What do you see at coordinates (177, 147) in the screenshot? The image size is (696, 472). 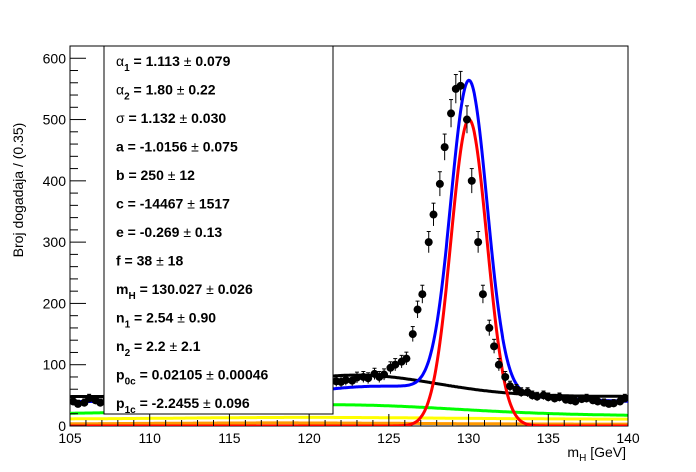 I see `fit-parameter: a = -1.0156 ± 0.075` at bounding box center [177, 147].